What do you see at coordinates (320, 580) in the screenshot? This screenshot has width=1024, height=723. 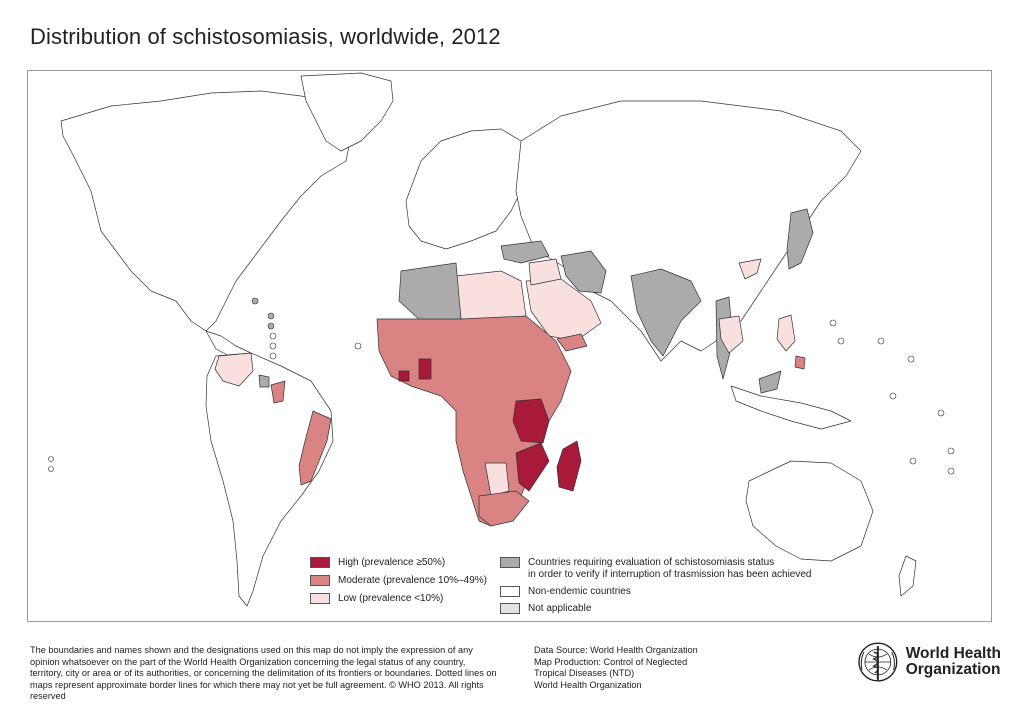 I see `legend-swatch-moderate` at bounding box center [320, 580].